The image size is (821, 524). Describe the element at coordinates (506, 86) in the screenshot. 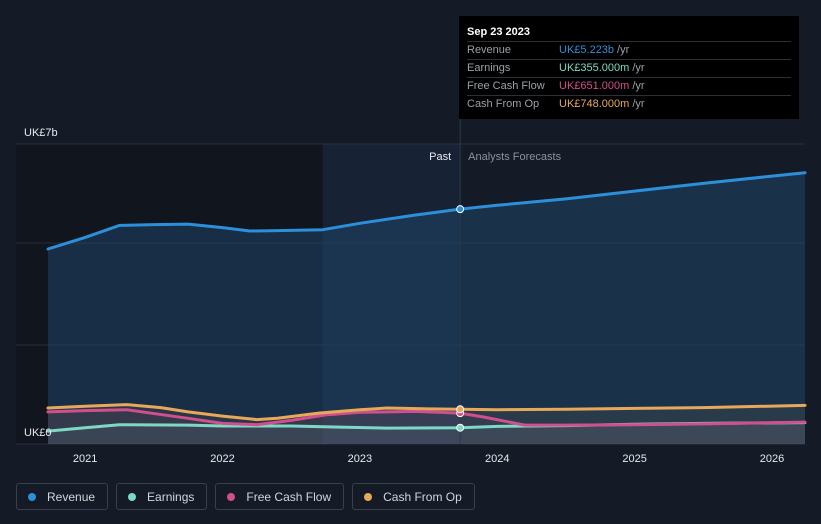

I see `tooltip-label: Free Cash Flow` at that location.